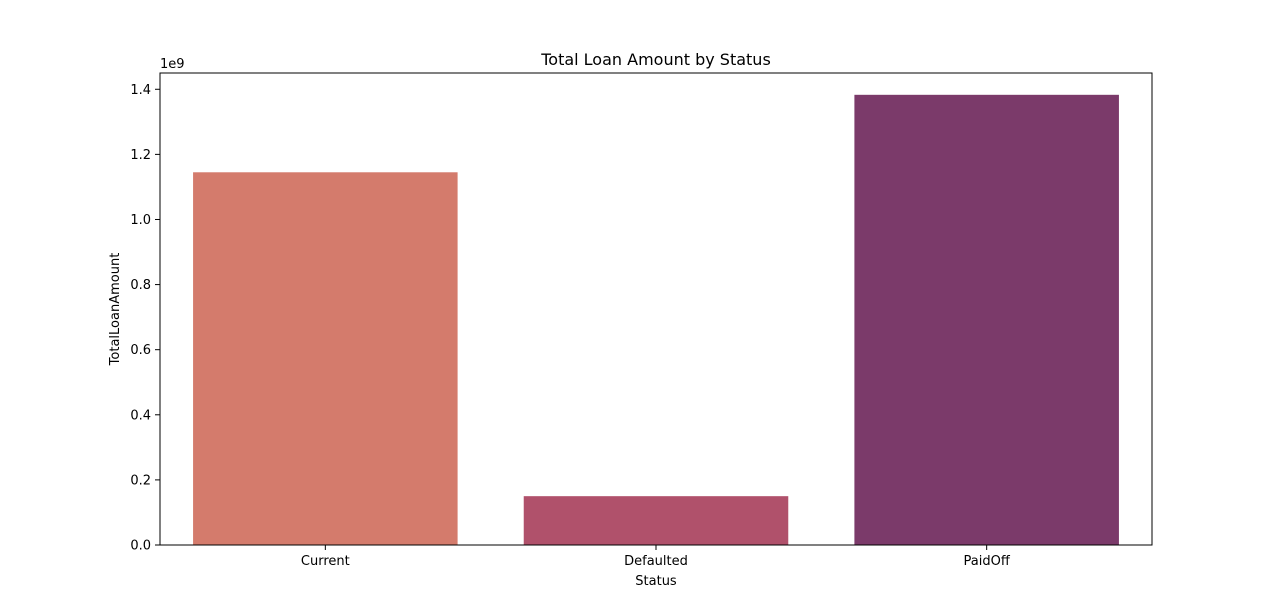 Image resolution: width=1280 pixels, height=612 pixels. Describe the element at coordinates (140, 480) in the screenshot. I see `y-tick-label: 0.2` at that location.